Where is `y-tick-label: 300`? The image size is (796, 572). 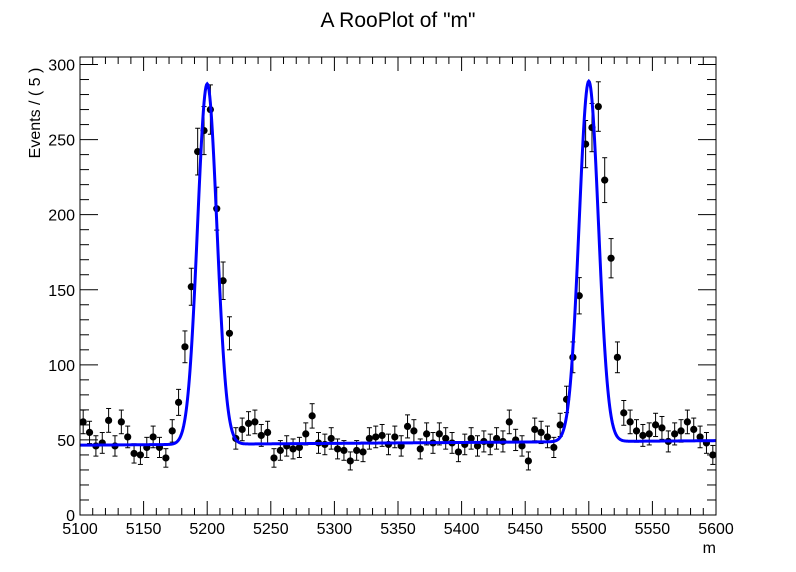
y-tick-label: 300 is located at coordinates (61, 66).